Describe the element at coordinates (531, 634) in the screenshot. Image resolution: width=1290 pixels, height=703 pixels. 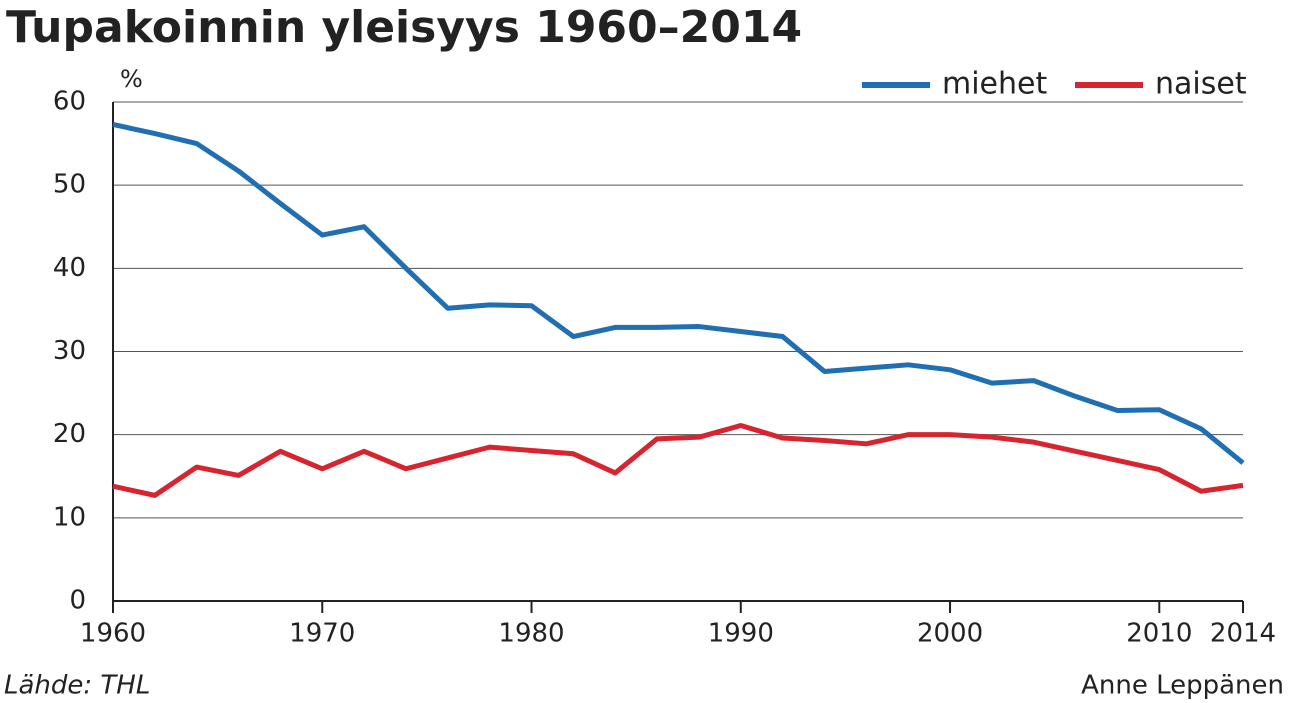
I see `x-tick-label: 1980` at that location.